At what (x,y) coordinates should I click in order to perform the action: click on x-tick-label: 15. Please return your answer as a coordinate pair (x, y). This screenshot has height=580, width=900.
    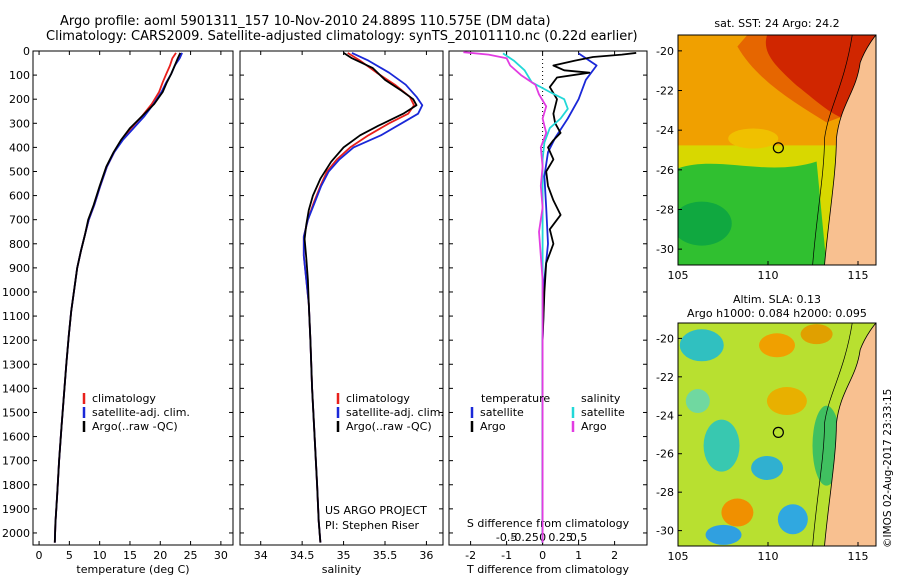
    Looking at the image, I should click on (130, 555).